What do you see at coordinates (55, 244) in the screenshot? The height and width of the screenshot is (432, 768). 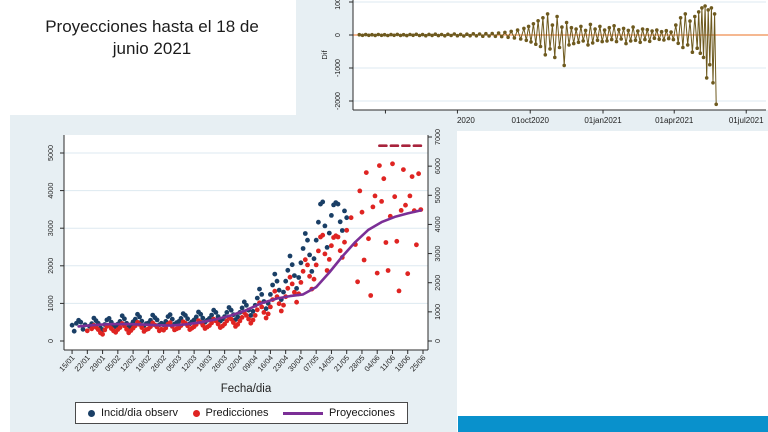 I see `left-y-tick-labels: 0 1000 2000 3000 4000 5000` at bounding box center [55, 244].